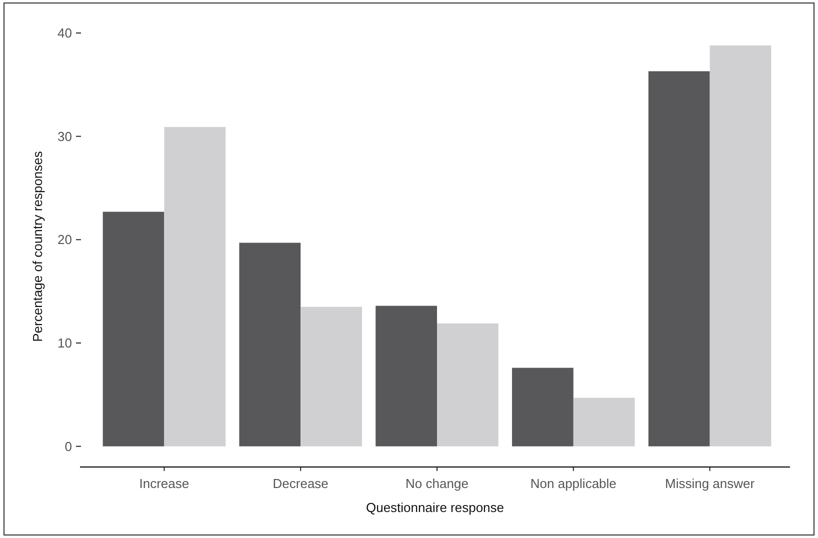 The image size is (818, 538). I want to click on y-tick-label: 30, so click(65, 136).